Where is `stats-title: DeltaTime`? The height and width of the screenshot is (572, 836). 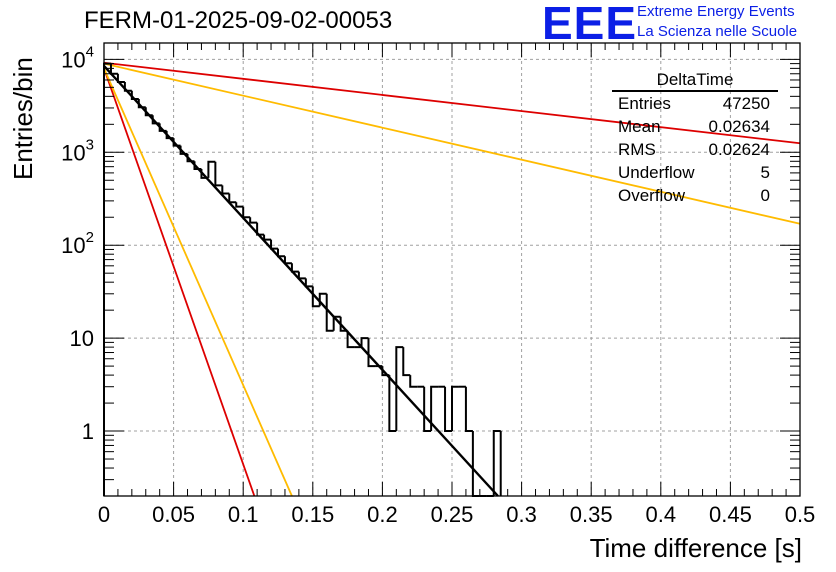
stats-title: DeltaTime is located at coordinates (695, 81).